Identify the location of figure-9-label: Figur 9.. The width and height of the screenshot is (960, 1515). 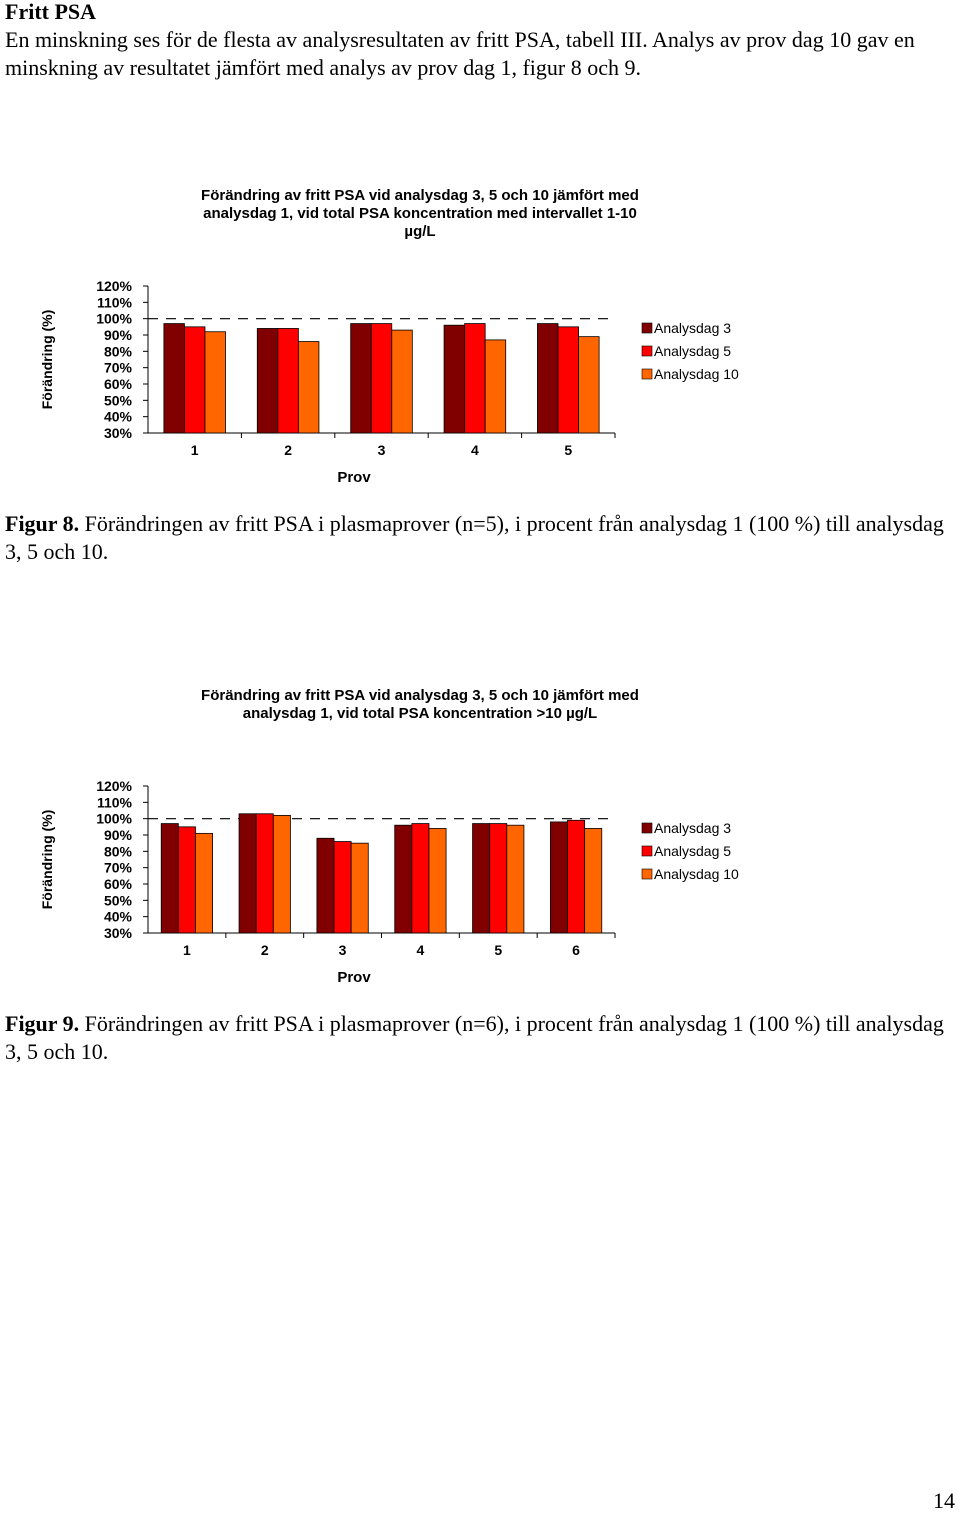
(42, 1023).